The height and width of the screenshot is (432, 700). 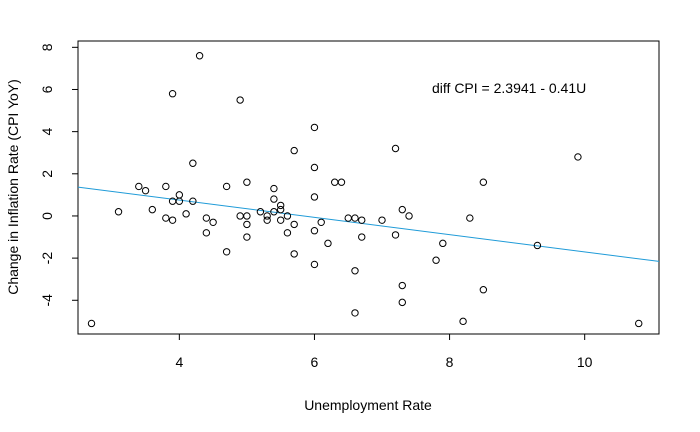 What do you see at coordinates (47, 216) in the screenshot?
I see `y-tick-label: 0` at bounding box center [47, 216].